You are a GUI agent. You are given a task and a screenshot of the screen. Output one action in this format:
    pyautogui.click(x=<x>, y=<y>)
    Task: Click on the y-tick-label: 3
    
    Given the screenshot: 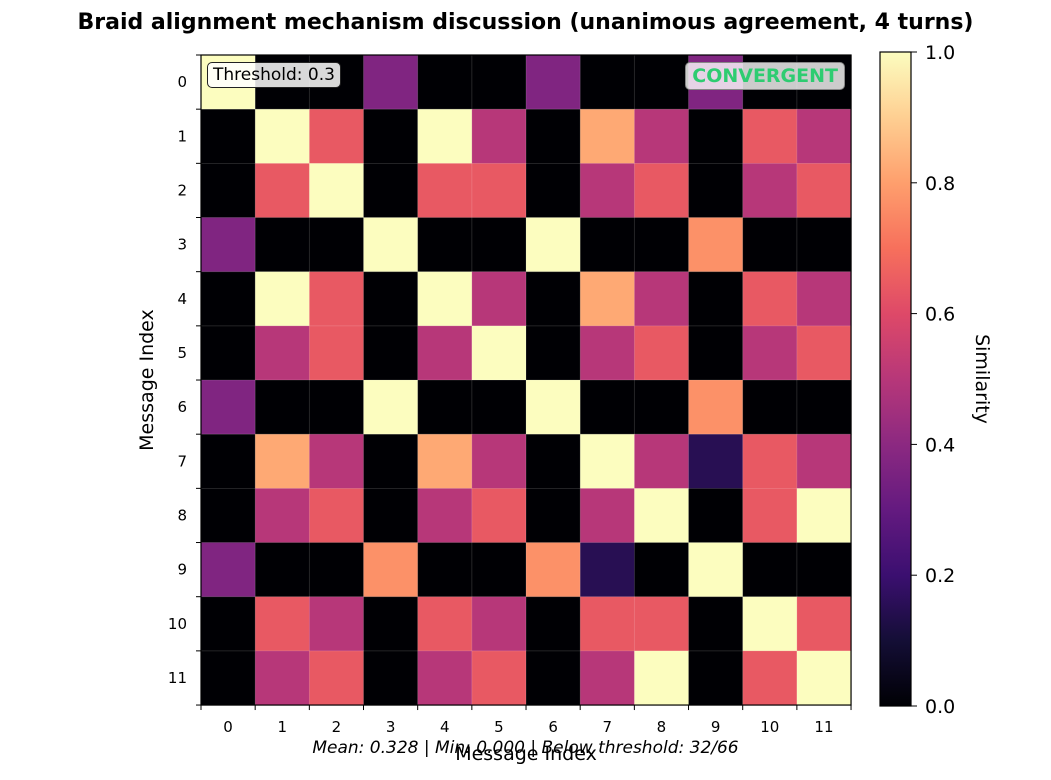 What is the action you would take?
    pyautogui.click(x=182, y=245)
    